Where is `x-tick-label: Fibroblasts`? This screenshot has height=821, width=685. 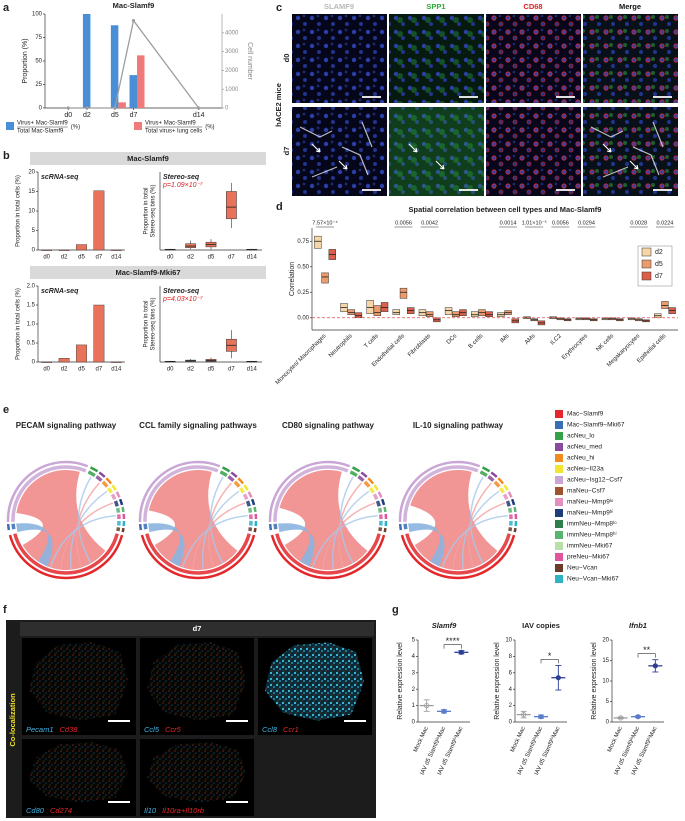 x-tick-label: Fibroblasts is located at coordinates (419, 345).